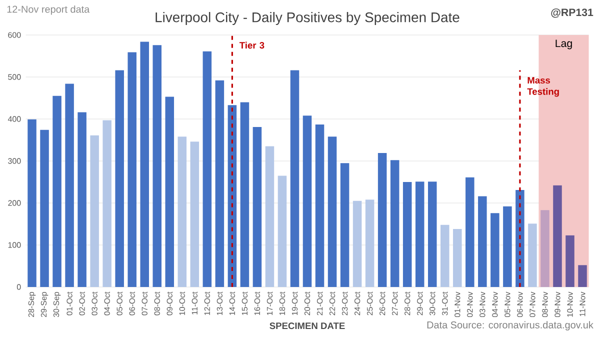 The image size is (600, 337). I want to click on text: 12-Nov report data, so click(48, 10).